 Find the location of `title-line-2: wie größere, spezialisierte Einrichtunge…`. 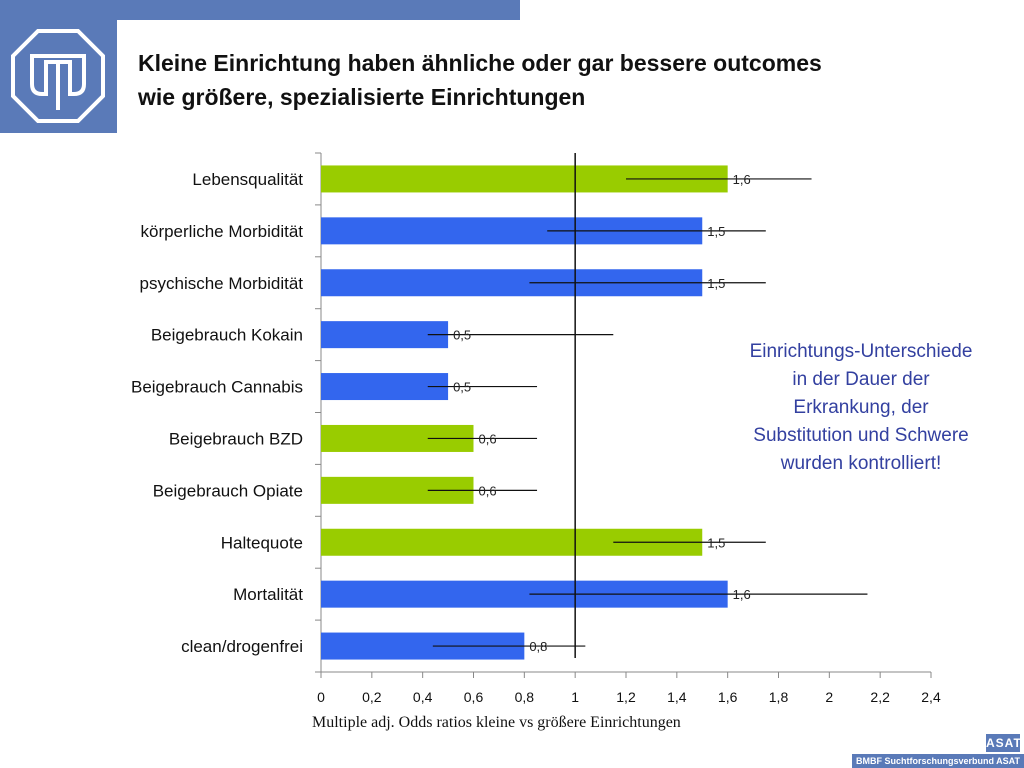

title-line-2: wie größere, spezialisierte Einrichtunge… is located at coordinates (362, 97).